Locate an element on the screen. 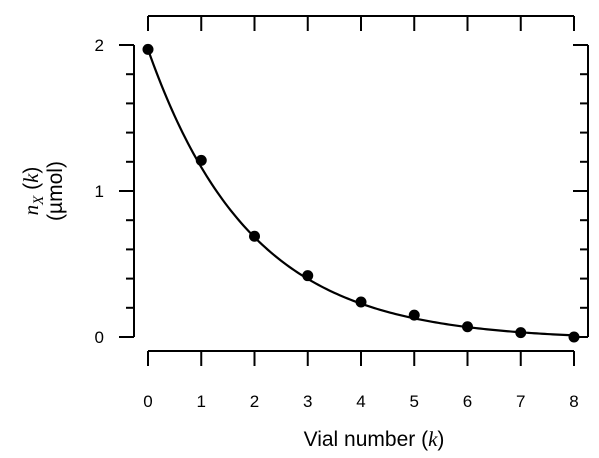 This screenshot has width=599, height=458. x-tick-labels: 0 1 2 3 4 5 6 7 8 is located at coordinates (360, 401).